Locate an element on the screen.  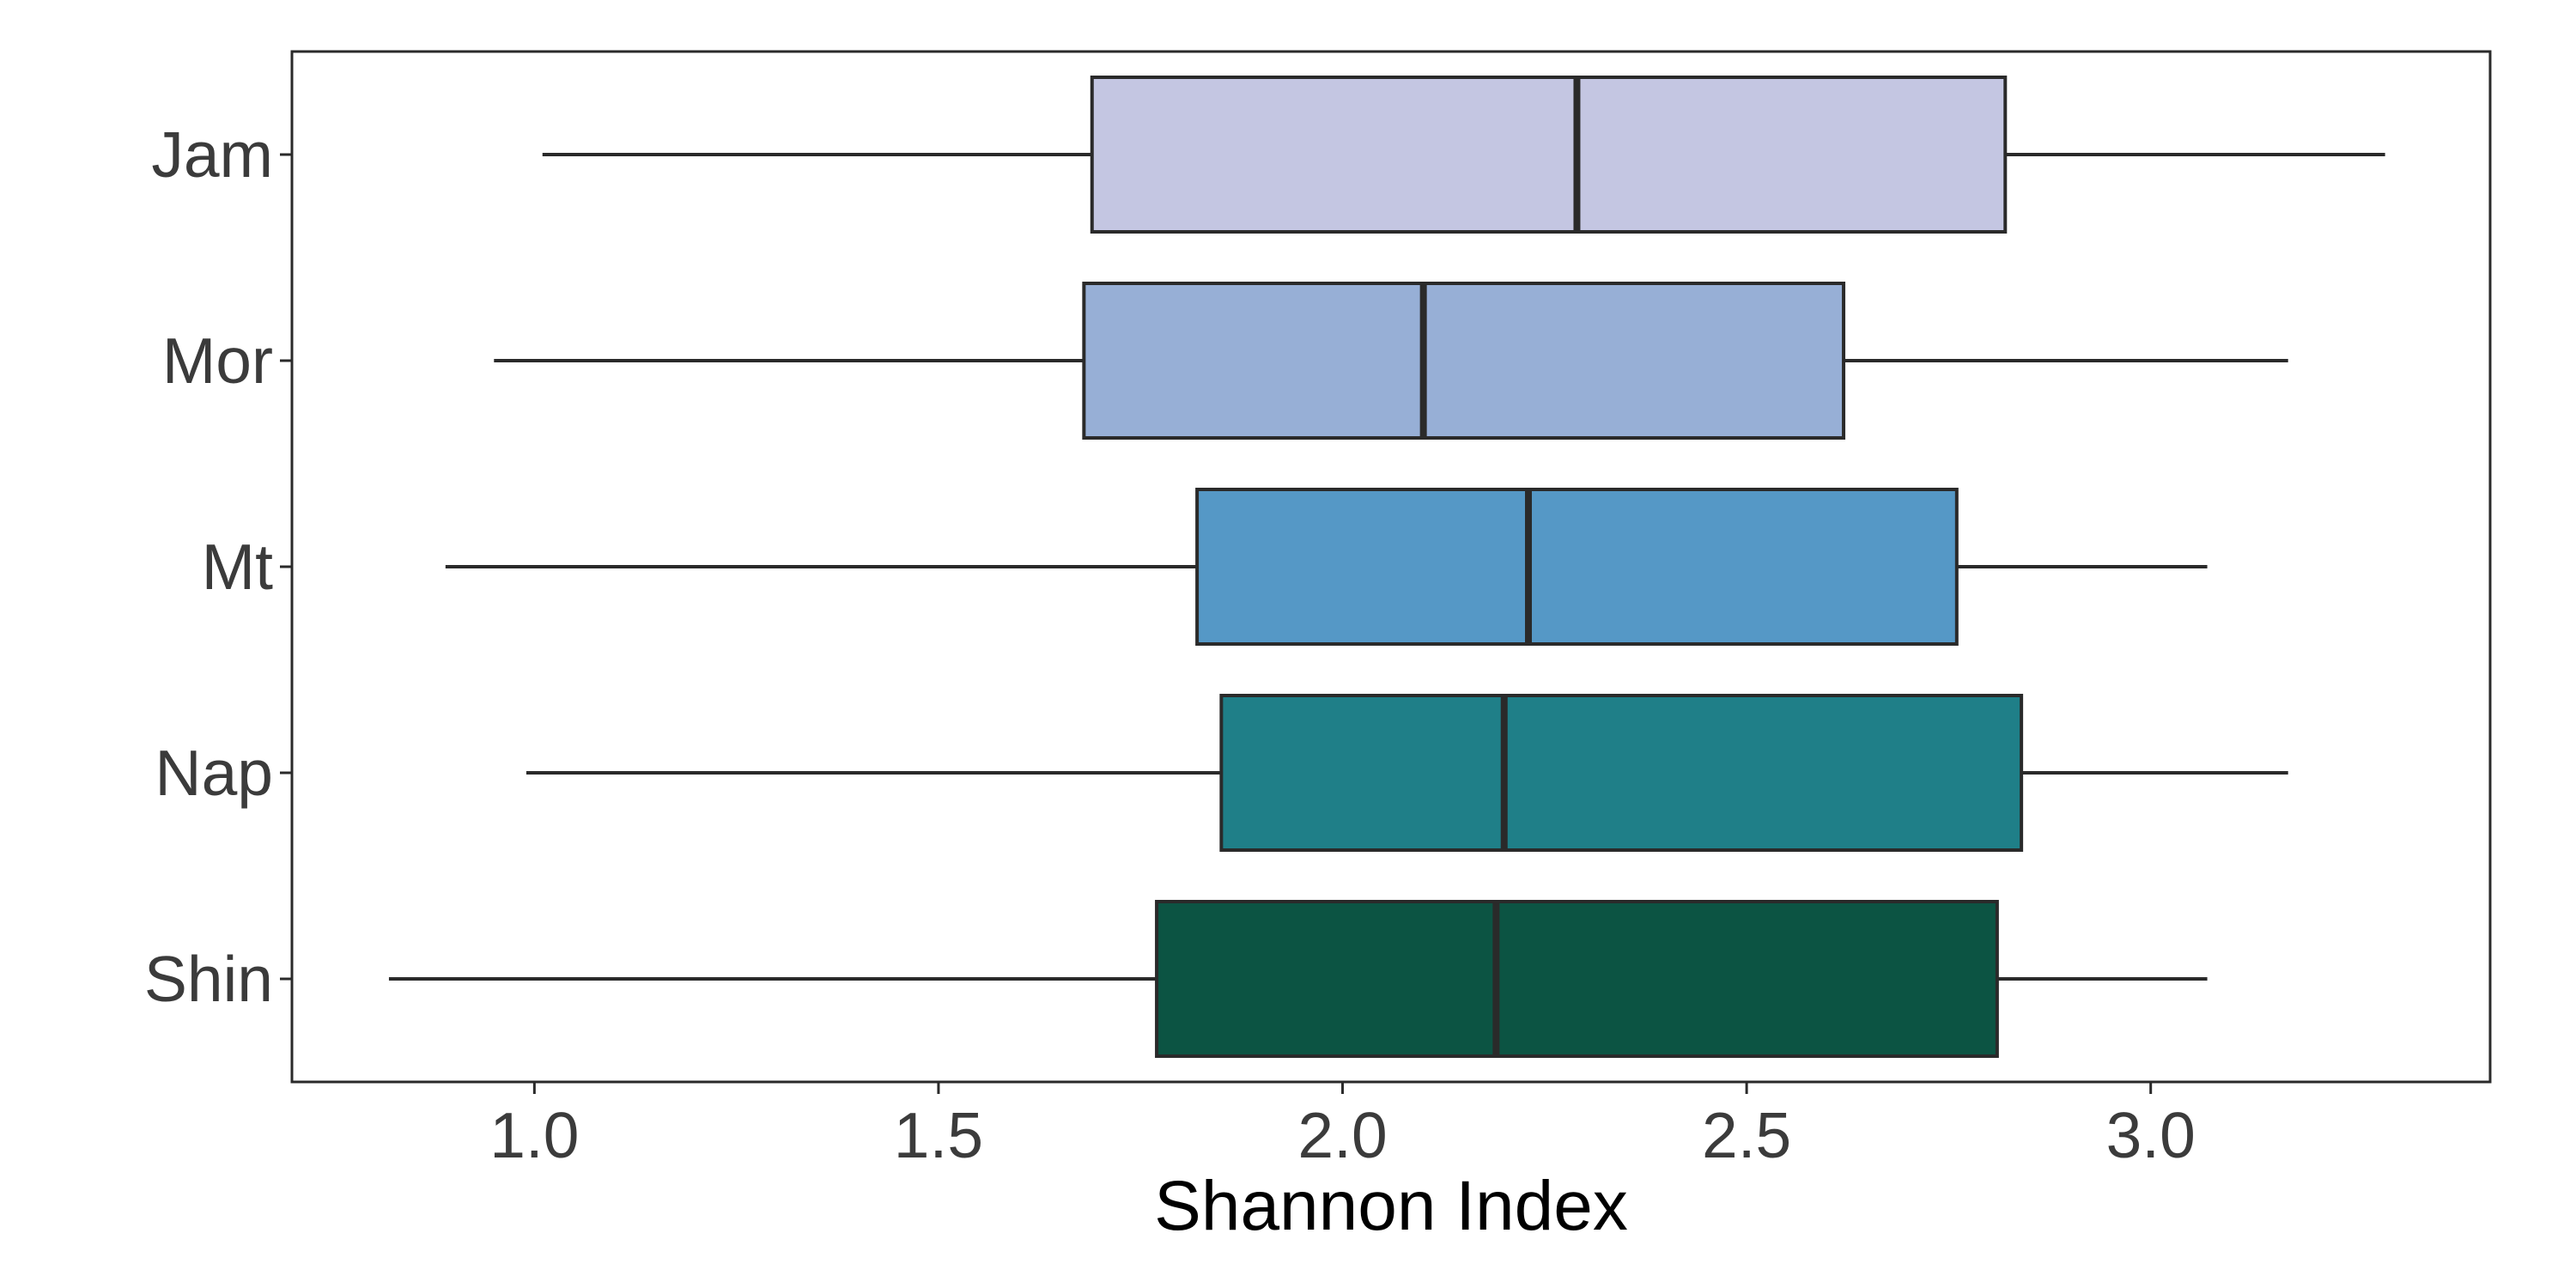
x-tick-label-2-5: 2.5 is located at coordinates (1747, 1135).